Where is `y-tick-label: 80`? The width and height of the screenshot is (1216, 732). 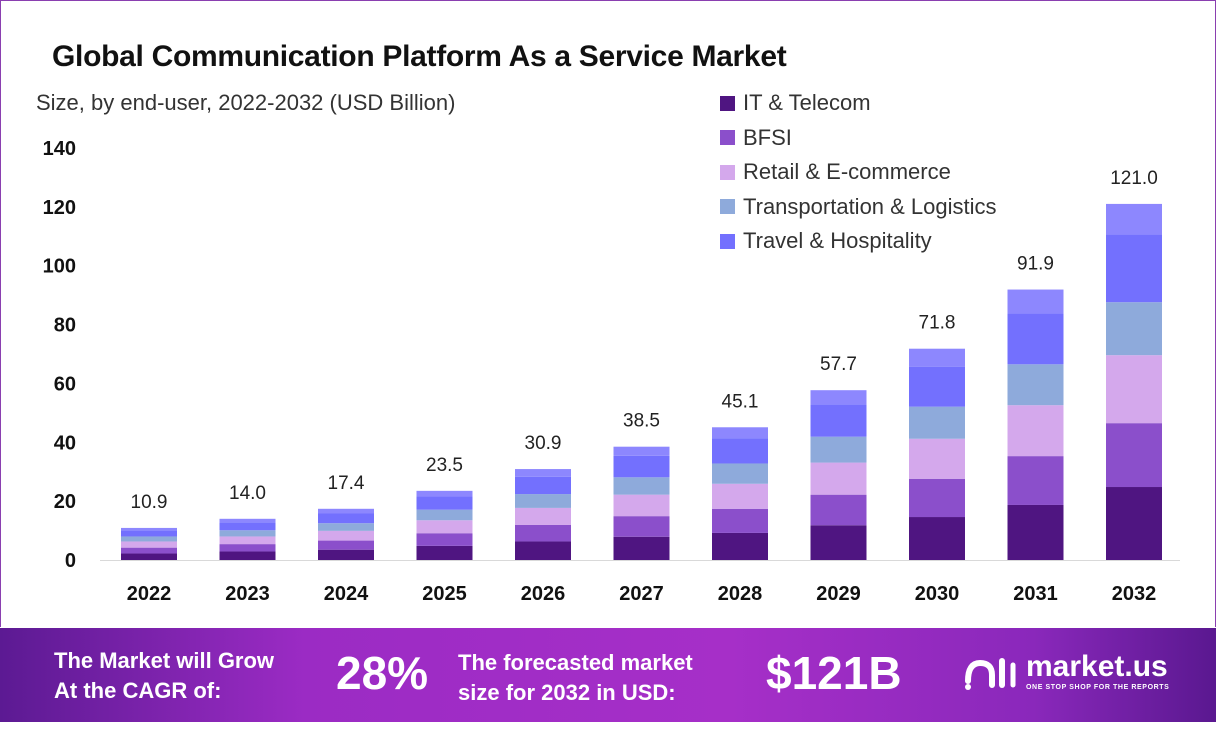
y-tick-label: 80 is located at coordinates (65, 326).